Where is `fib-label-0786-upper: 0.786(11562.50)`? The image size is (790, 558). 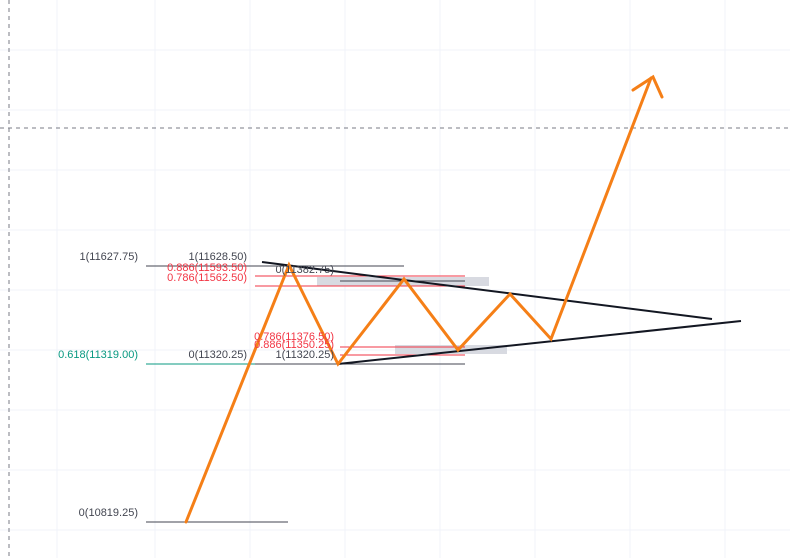 fib-label-0786-upper: 0.786(11562.50) is located at coordinates (207, 278).